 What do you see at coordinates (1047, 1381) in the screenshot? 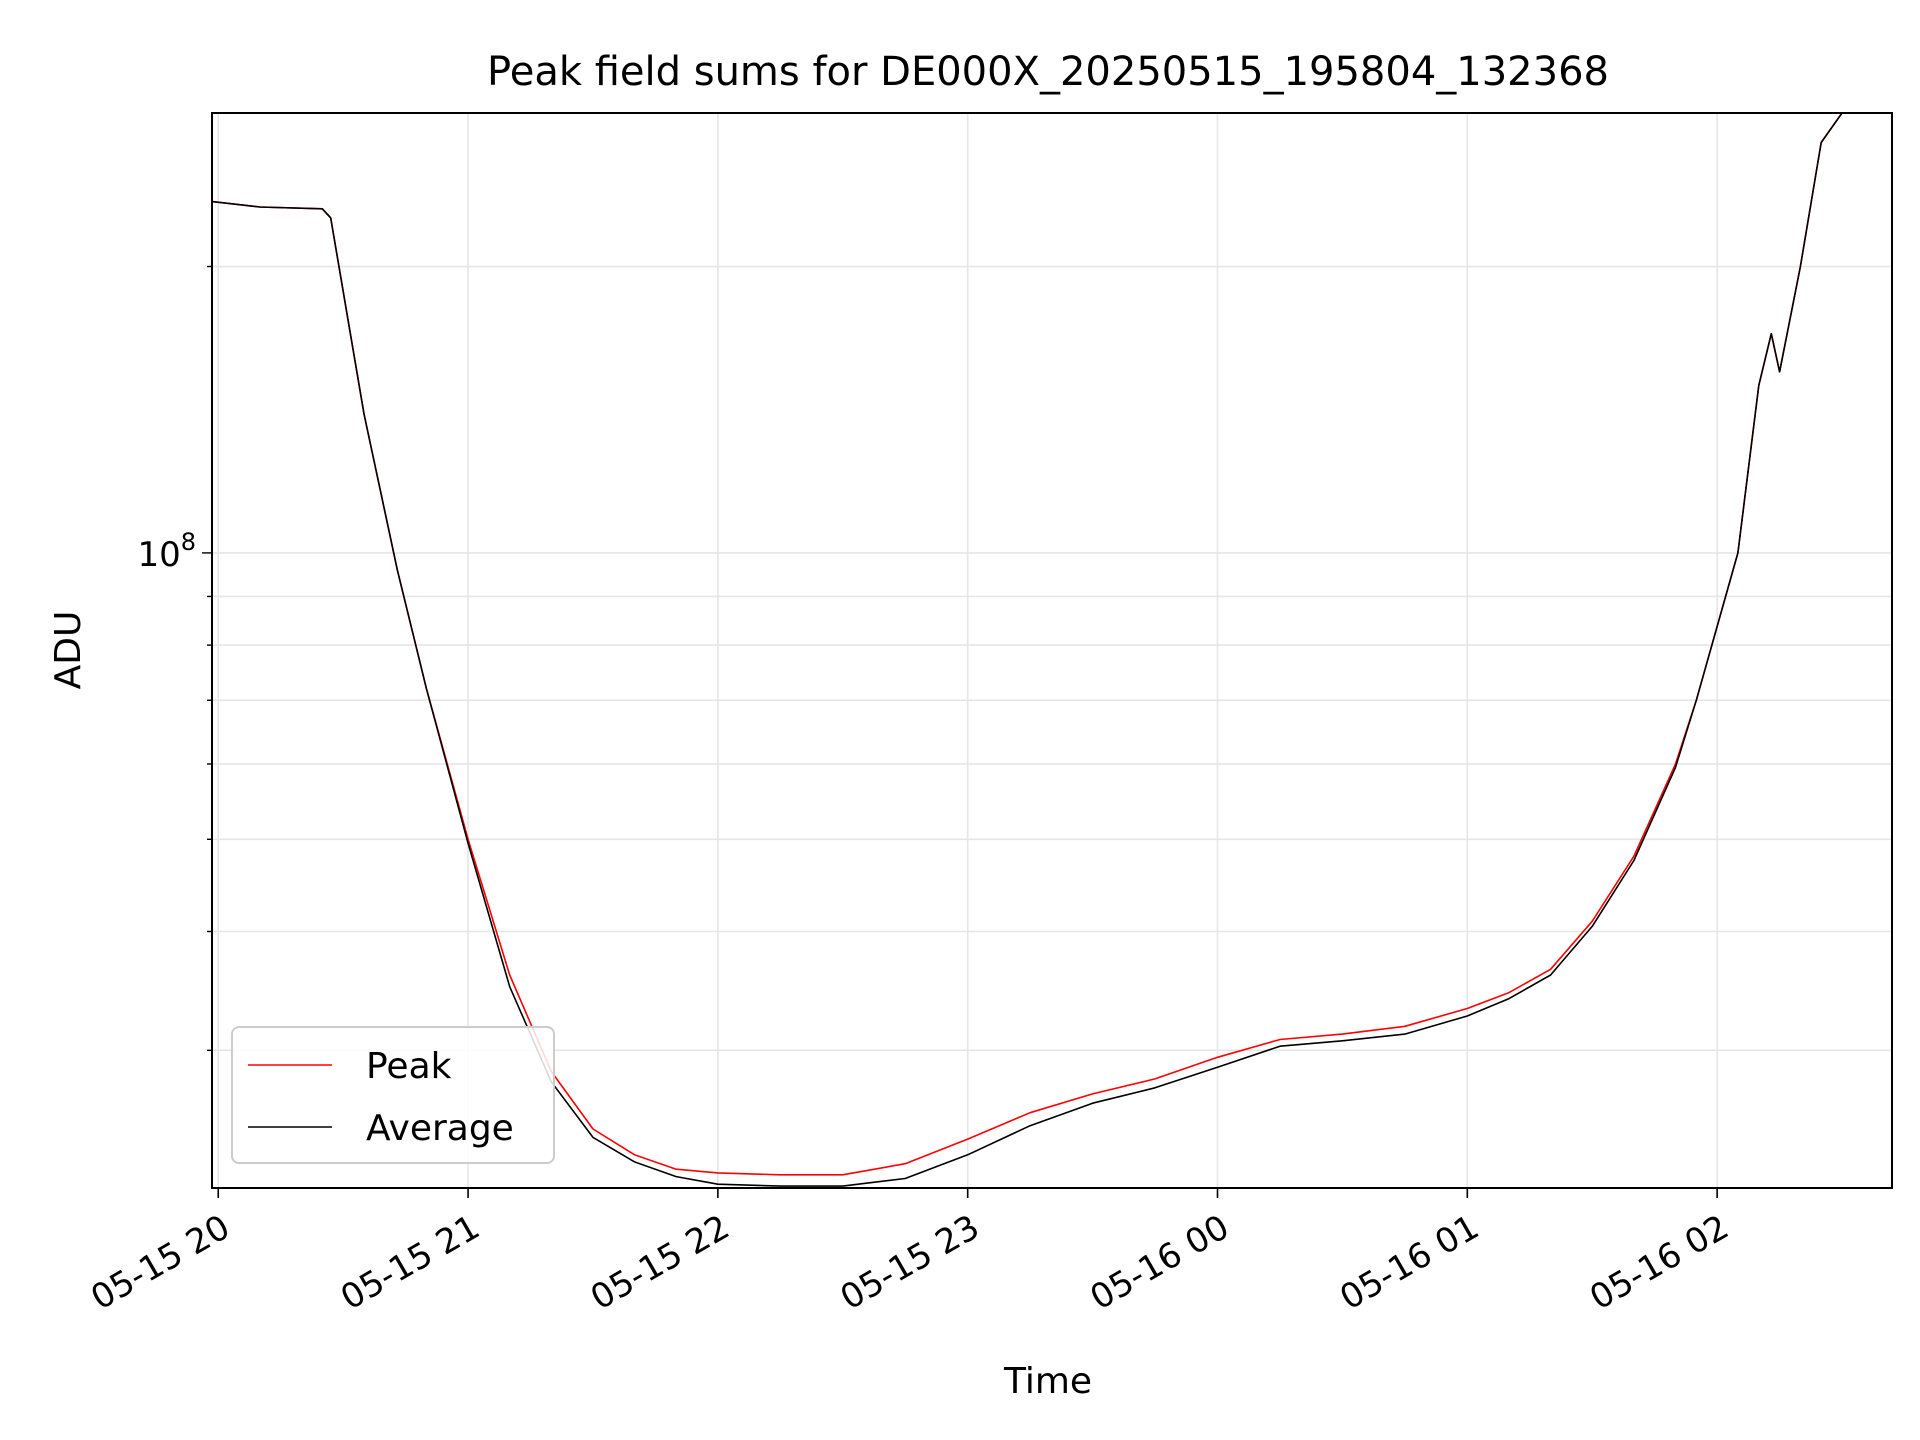
I see `x-axis-label: Time` at bounding box center [1047, 1381].